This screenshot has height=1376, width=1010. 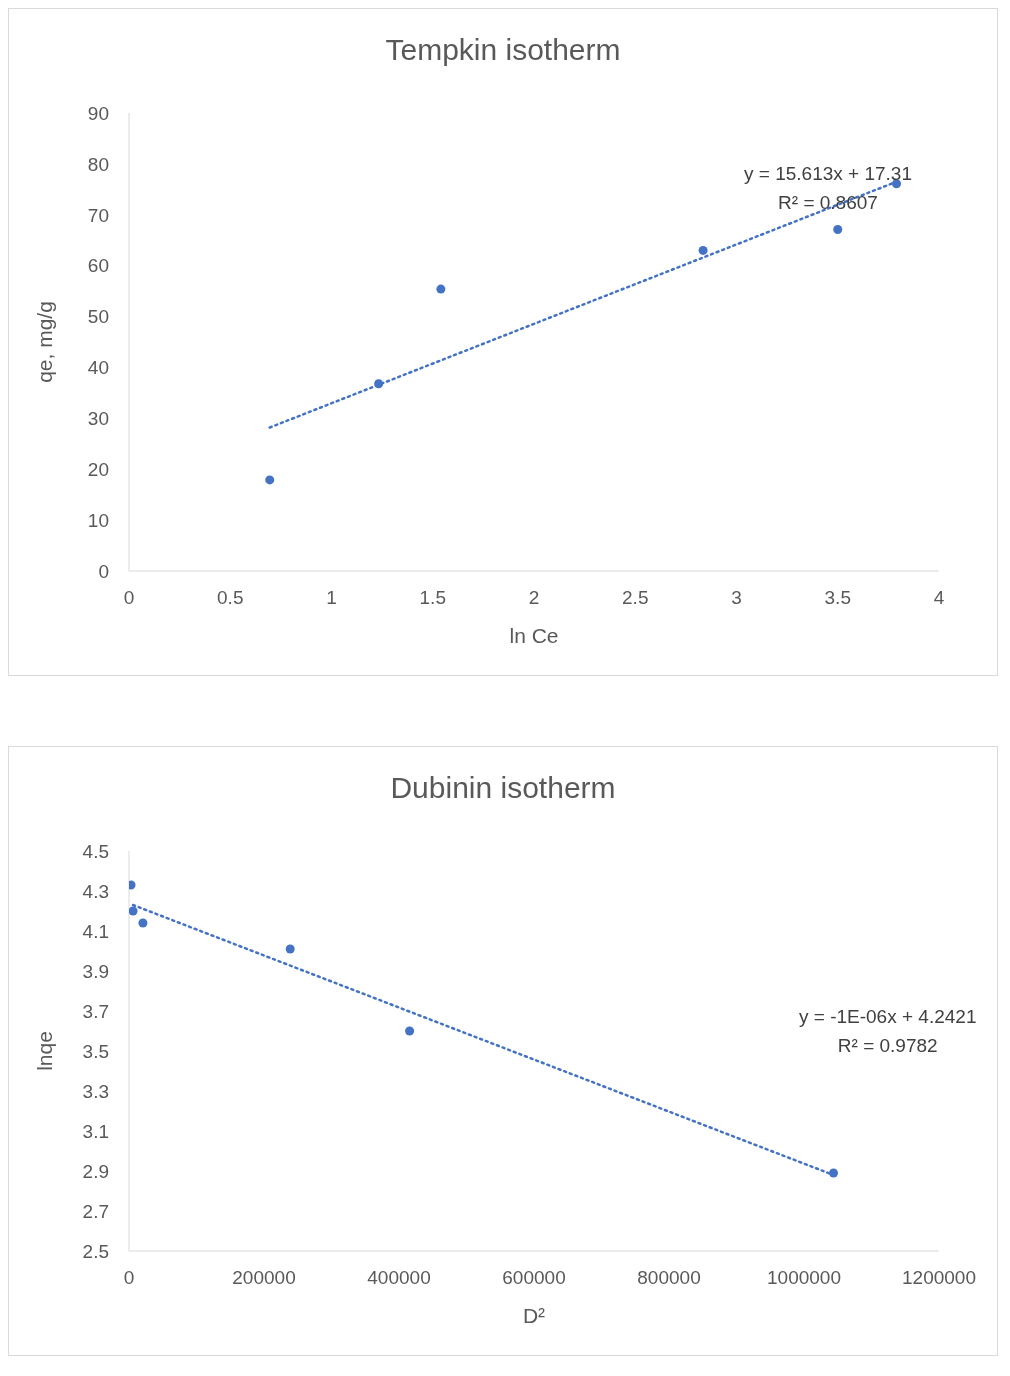 I want to click on y-tick-label: 40, so click(x=98, y=368).